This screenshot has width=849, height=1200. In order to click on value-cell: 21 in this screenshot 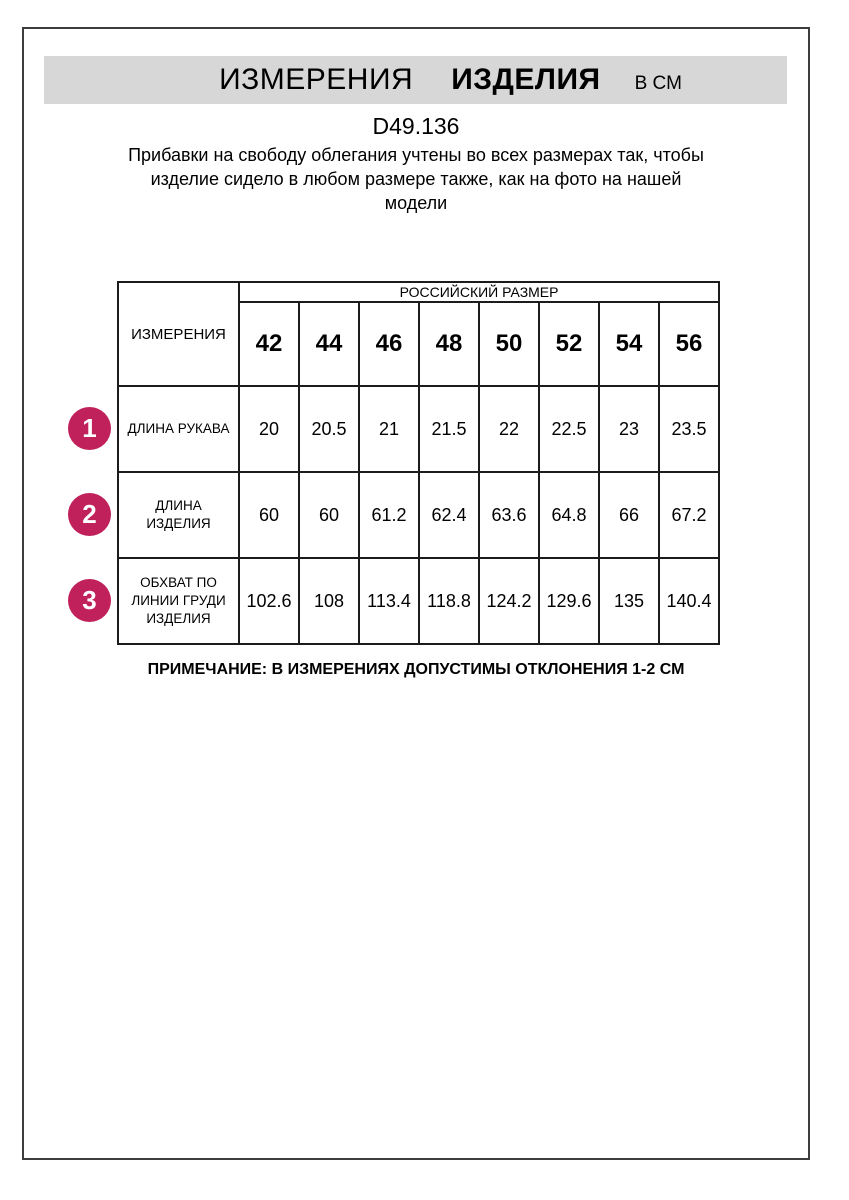, I will do `click(389, 429)`.